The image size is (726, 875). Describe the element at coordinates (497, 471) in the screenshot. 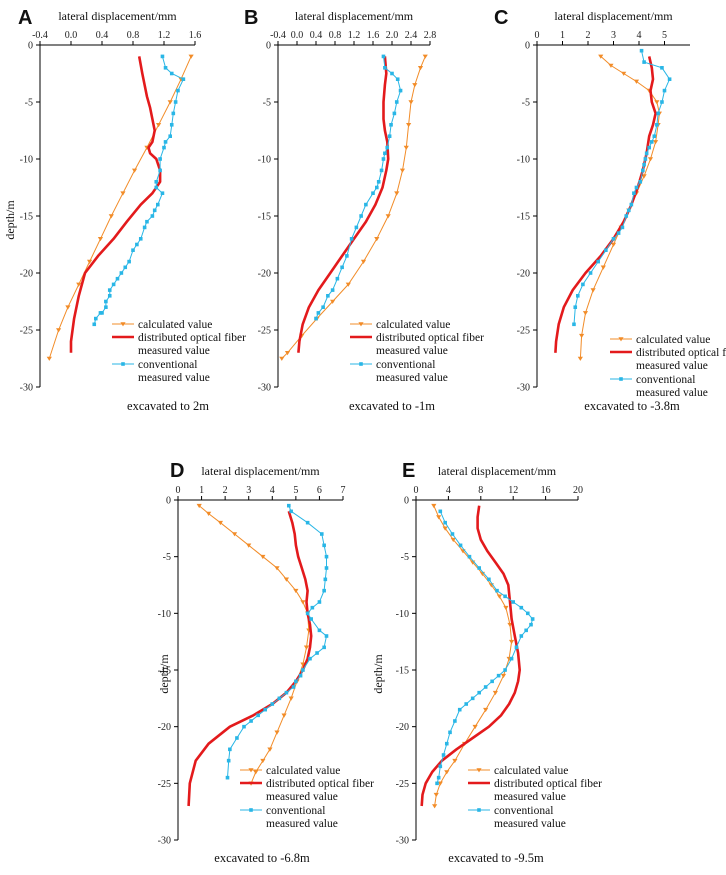

I see `x-axis-title: lateral displacement/mm` at that location.